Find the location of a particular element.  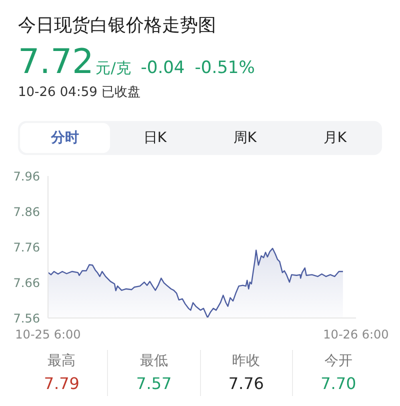

text: 7.72 is located at coordinates (56, 62).